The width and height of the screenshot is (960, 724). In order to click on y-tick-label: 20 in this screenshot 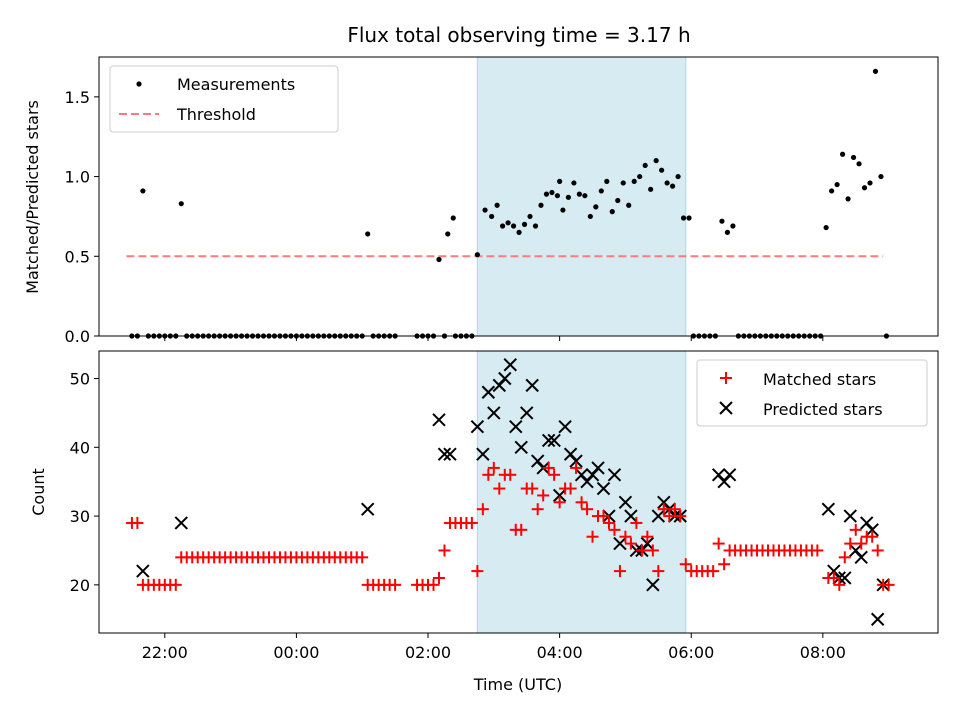, I will do `click(80, 585)`.